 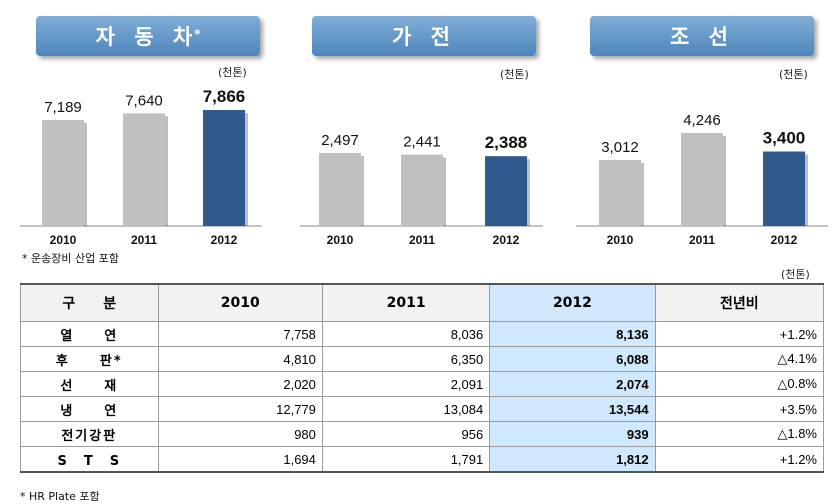 I want to click on header-2011: 2011, so click(x=406, y=302).